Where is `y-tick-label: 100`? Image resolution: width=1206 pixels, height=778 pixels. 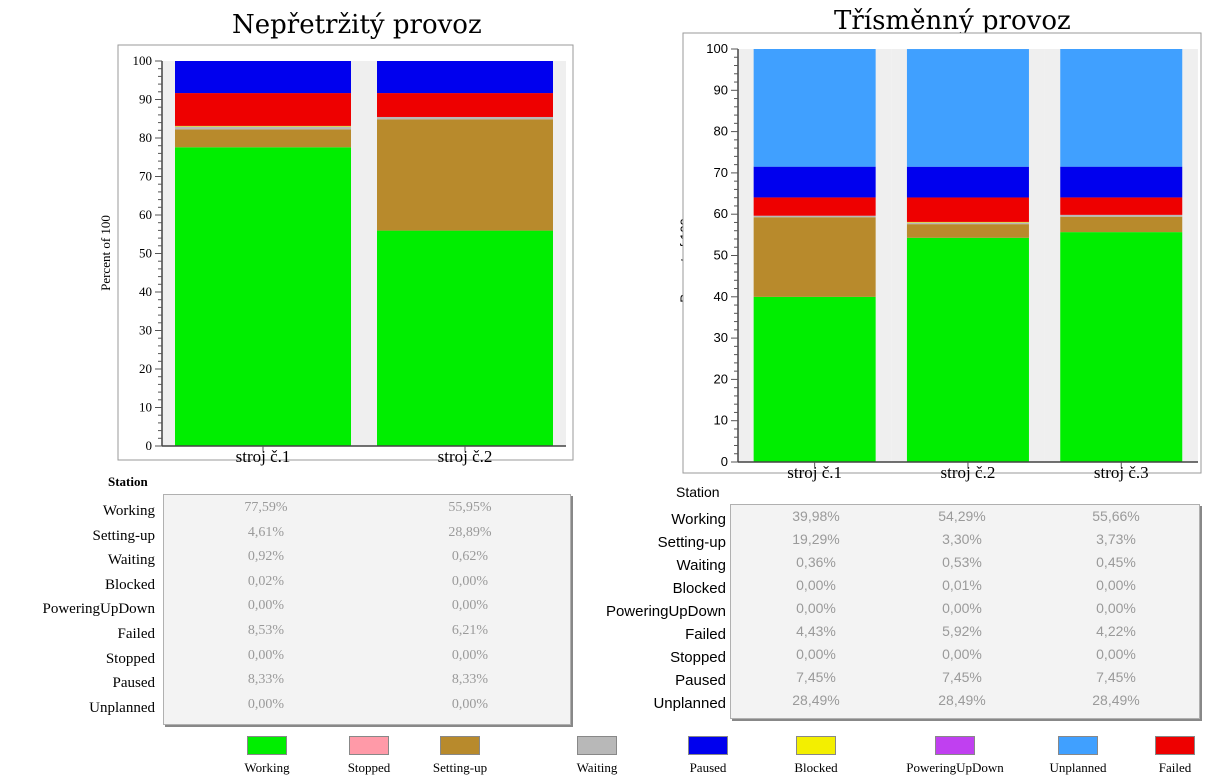 y-tick-label: 100 is located at coordinates (717, 48).